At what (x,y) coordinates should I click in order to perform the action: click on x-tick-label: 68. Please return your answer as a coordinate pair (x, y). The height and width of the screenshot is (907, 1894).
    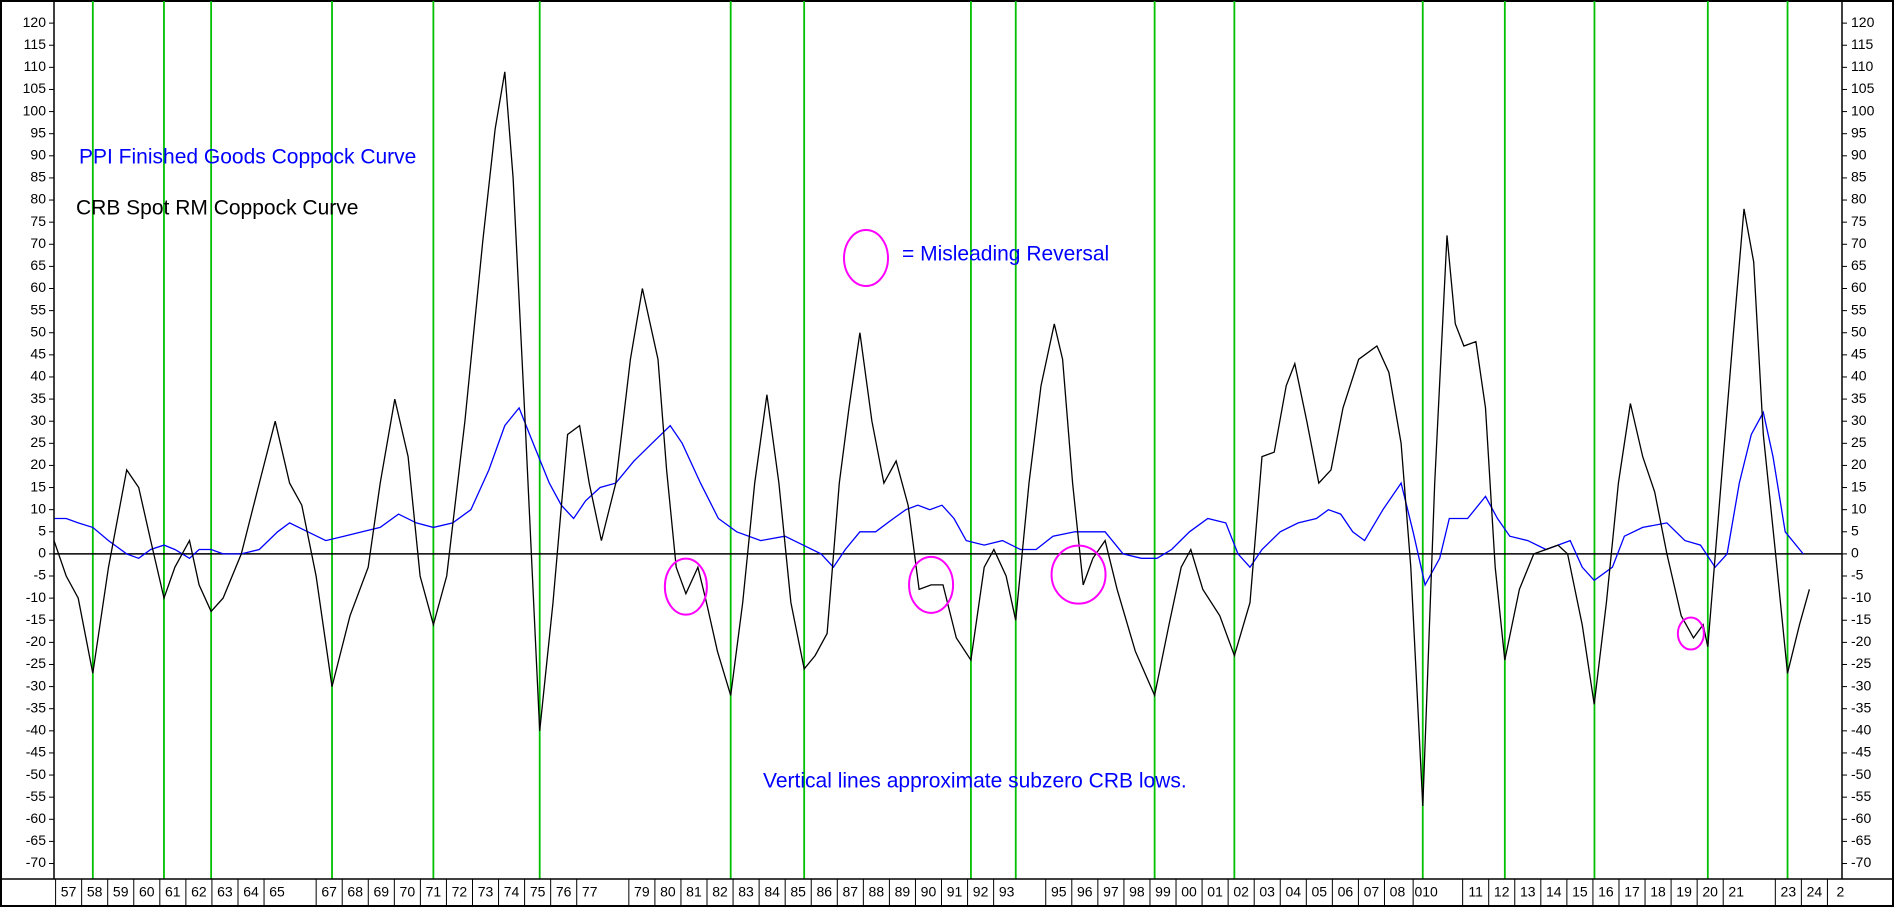
    Looking at the image, I should click on (355, 892).